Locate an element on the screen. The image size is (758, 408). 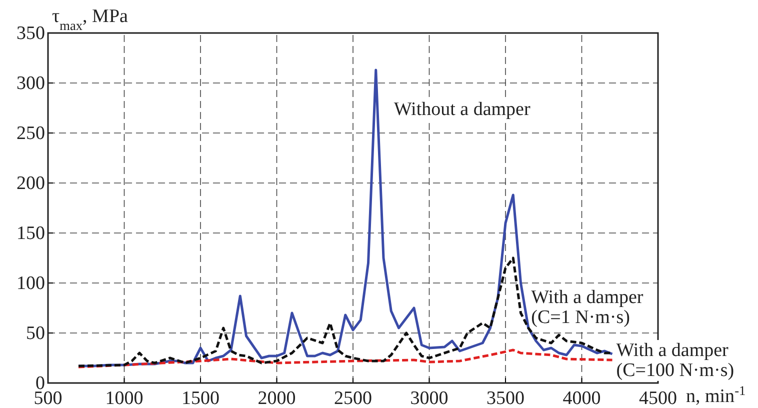
series-label: With a damper (C=100 N·m·s) is located at coordinates (675, 360).